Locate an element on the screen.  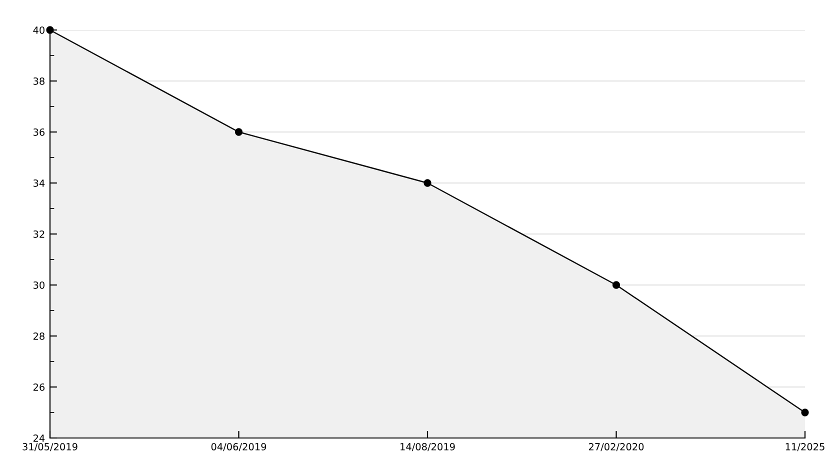
y-tick-label: 28 is located at coordinates (38, 336).